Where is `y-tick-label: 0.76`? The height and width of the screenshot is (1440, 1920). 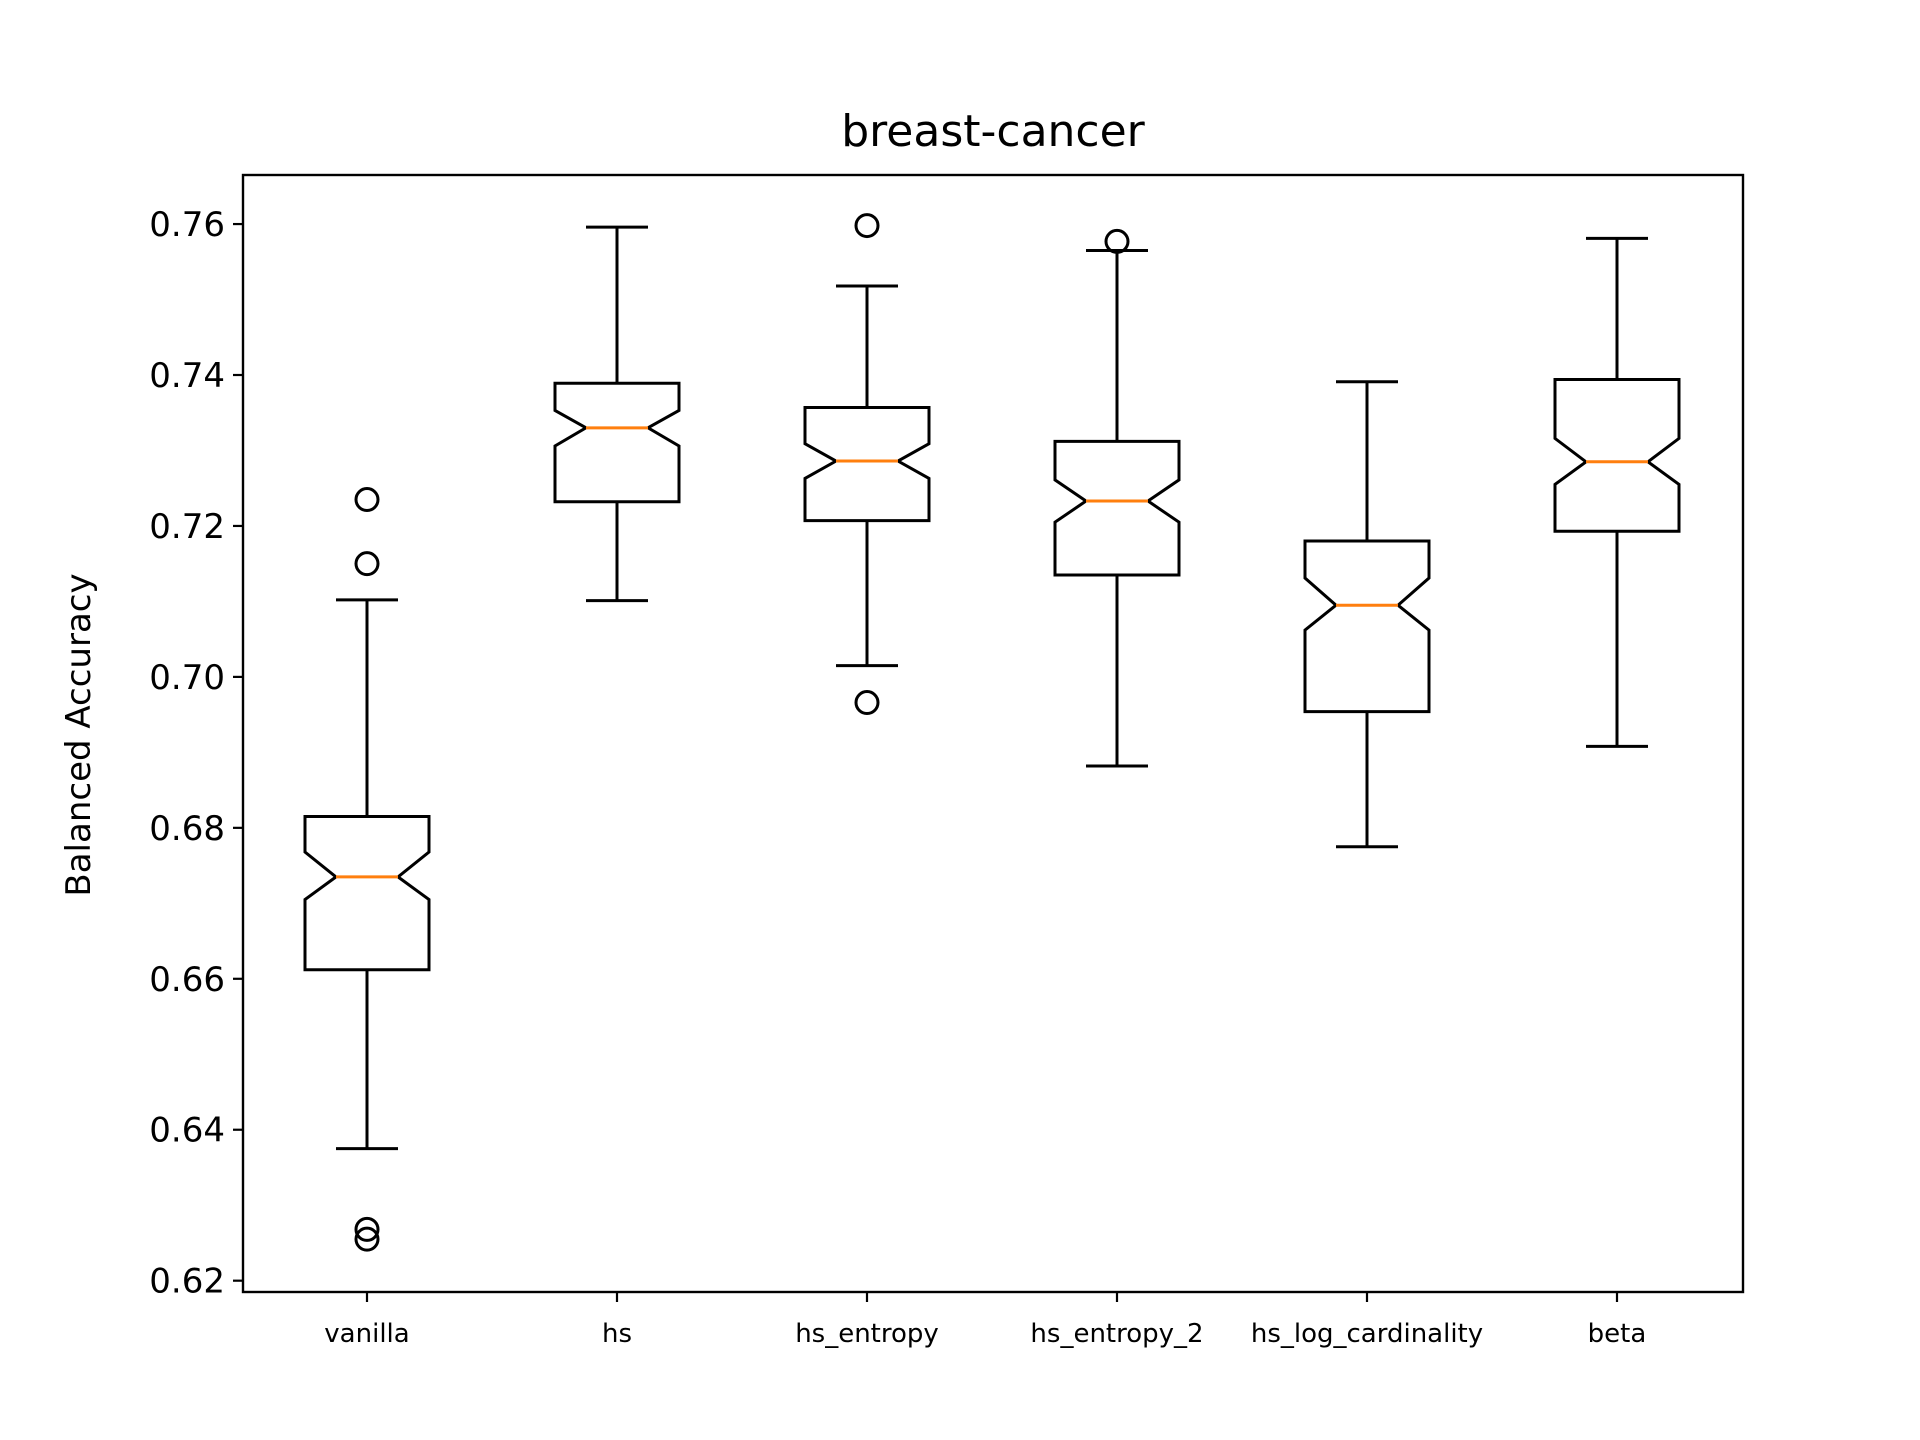 y-tick-label: 0.76 is located at coordinates (187, 225).